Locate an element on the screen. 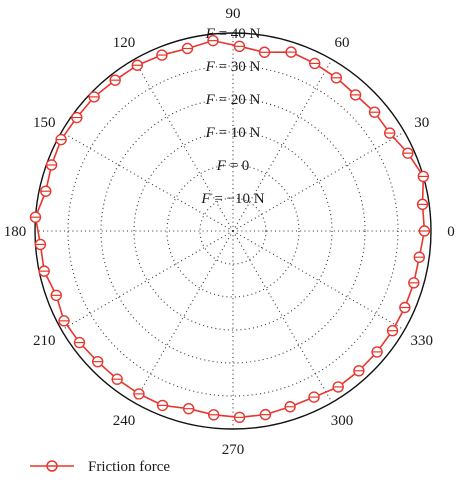 This screenshot has height=500, width=468. angle-label-120: 120 is located at coordinates (124, 43).